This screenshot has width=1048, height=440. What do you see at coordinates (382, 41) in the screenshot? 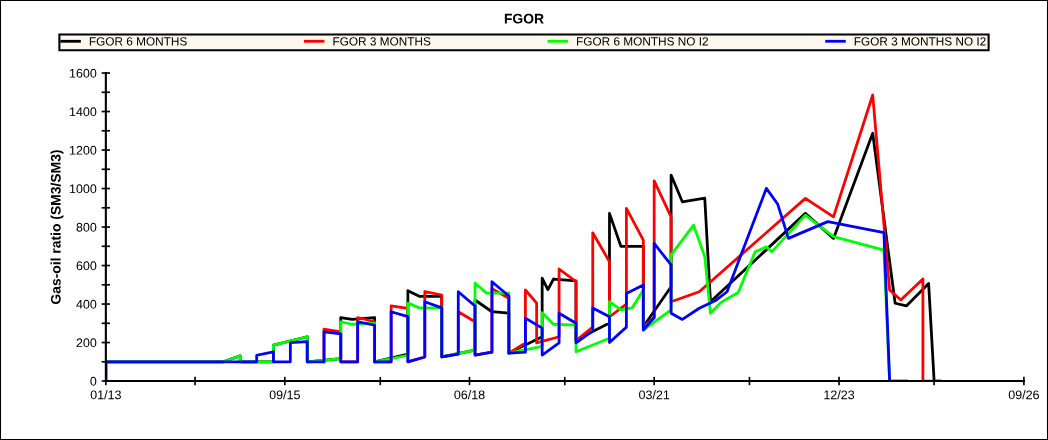
I see `legend-label: FGOR 3 MONTHS` at bounding box center [382, 41].